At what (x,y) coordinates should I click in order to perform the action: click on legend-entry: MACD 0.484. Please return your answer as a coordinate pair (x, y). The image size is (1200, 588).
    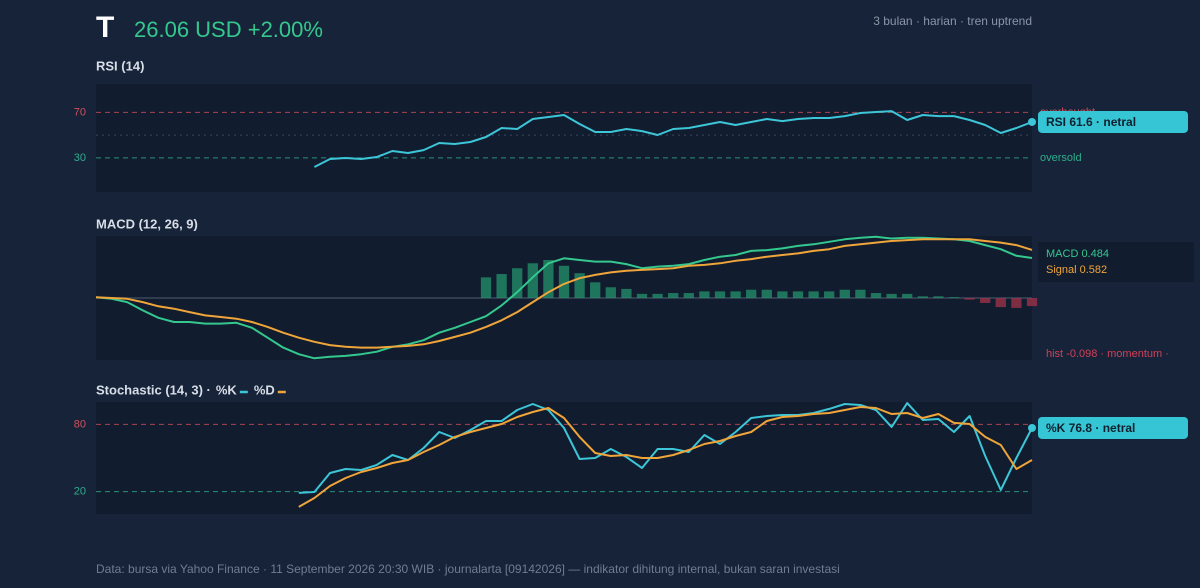
    Looking at the image, I should click on (1077, 254).